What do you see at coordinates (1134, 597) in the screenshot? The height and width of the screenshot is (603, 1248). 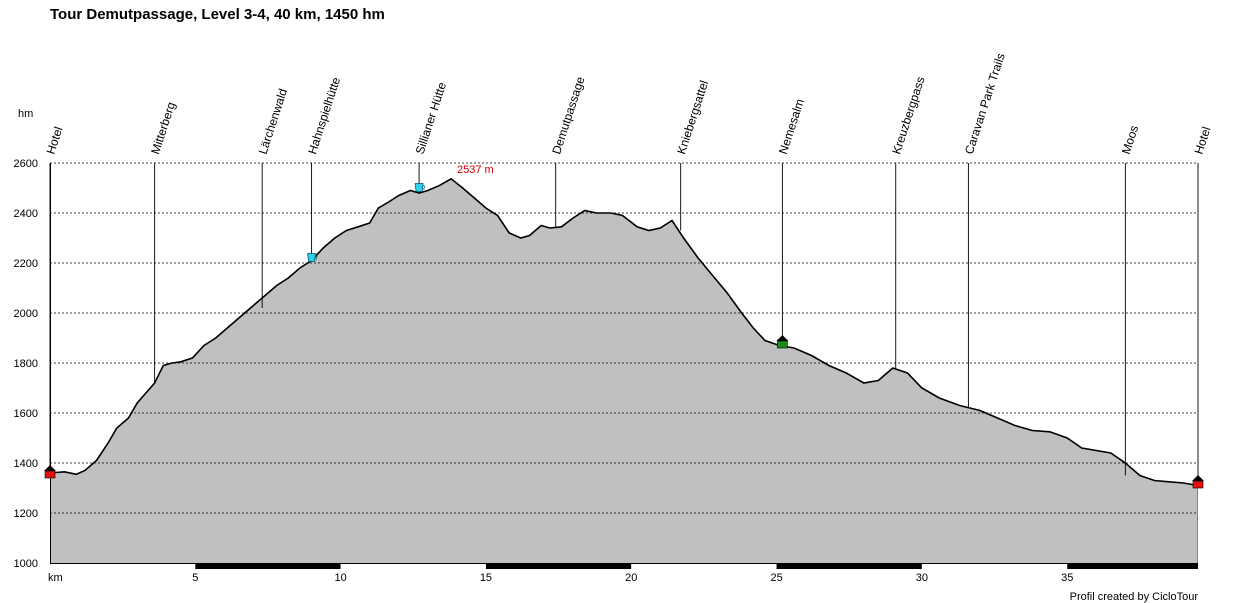 I see `credit-text: Profil created by CicloTour` at bounding box center [1134, 597].